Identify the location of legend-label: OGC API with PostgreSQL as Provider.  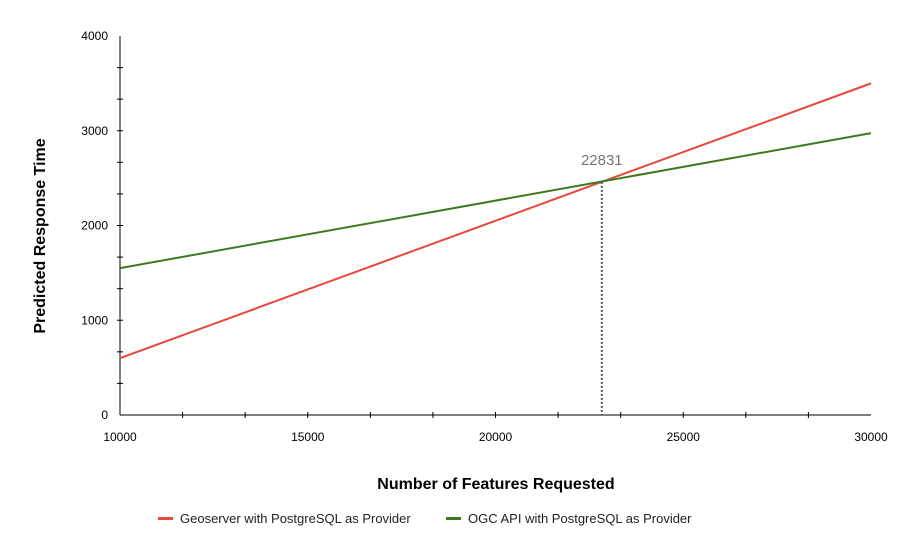
(580, 518).